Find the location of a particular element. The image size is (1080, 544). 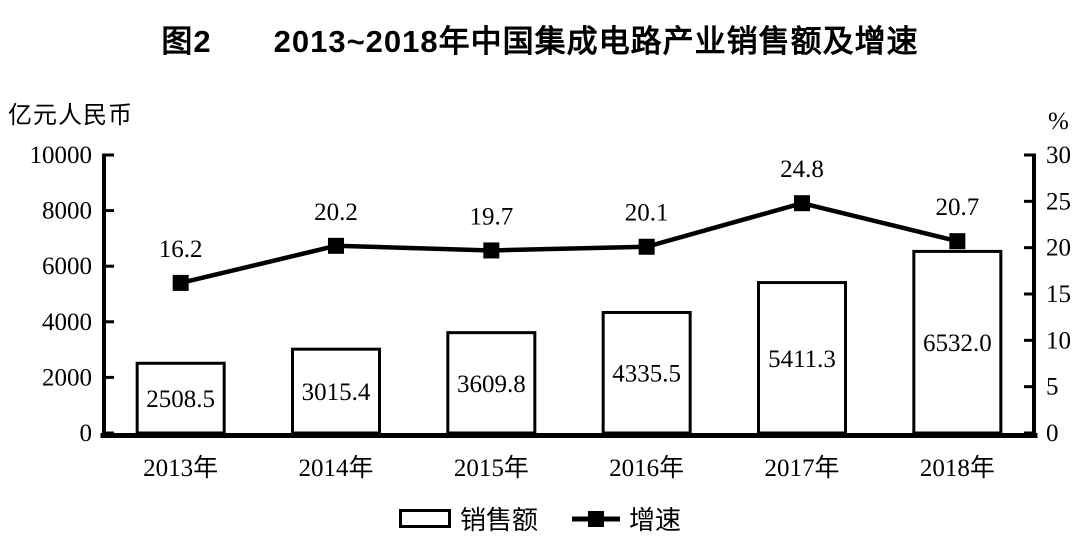

bar-value-label: 3609.8 is located at coordinates (491, 384).